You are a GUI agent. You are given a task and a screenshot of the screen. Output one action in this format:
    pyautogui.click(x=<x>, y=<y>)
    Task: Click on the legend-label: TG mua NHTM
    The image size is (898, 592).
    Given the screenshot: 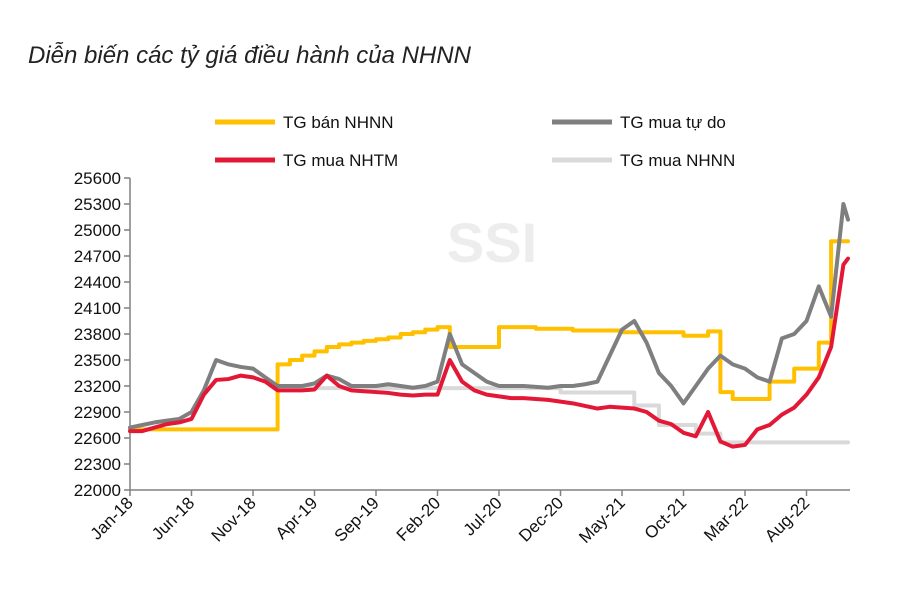 What is the action you would take?
    pyautogui.click(x=340, y=160)
    